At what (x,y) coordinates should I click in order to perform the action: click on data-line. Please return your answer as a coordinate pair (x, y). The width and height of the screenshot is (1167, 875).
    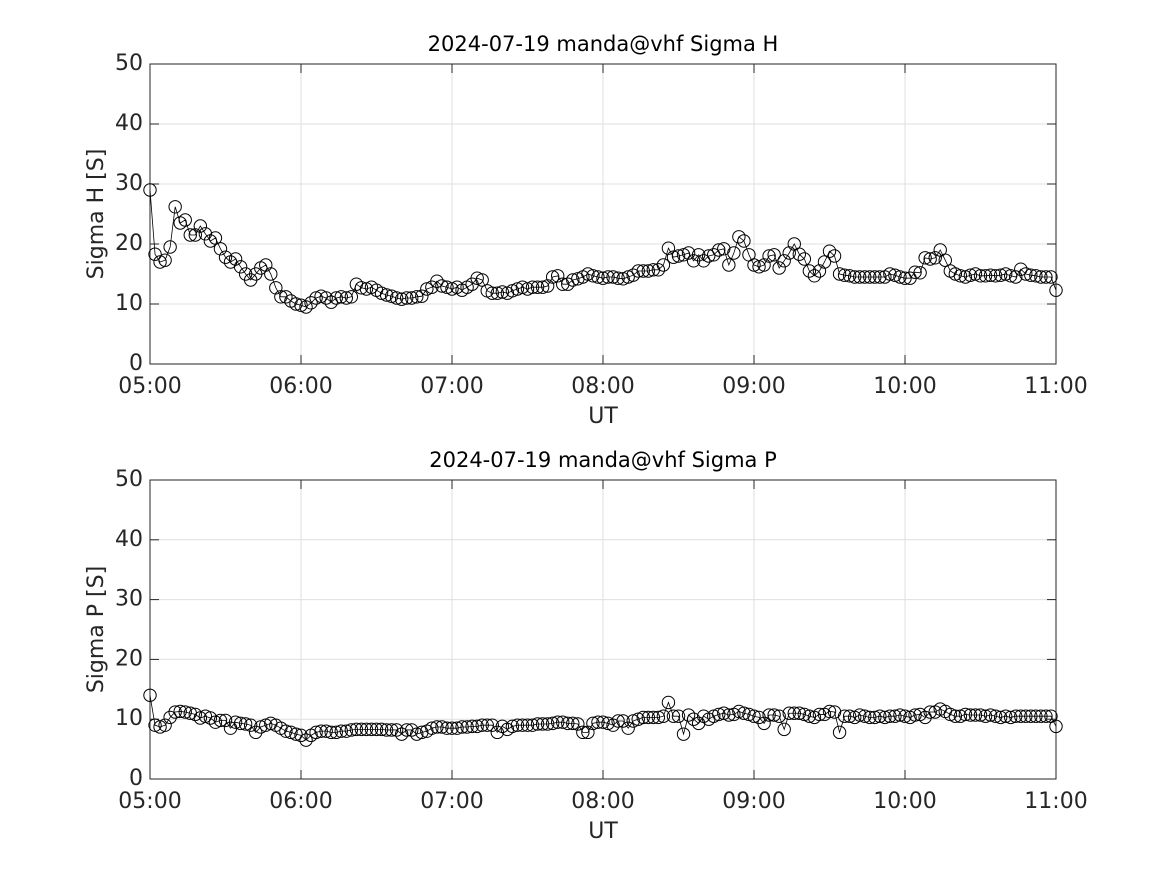
    Looking at the image, I should click on (603, 718).